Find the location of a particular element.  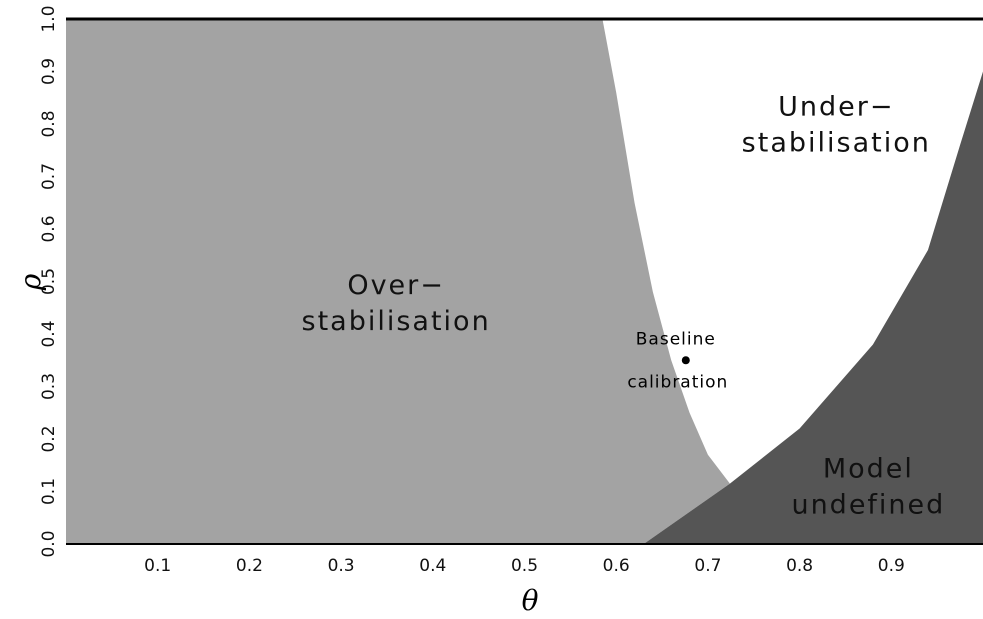

point-label-line1: Baseline is located at coordinates (676, 339).